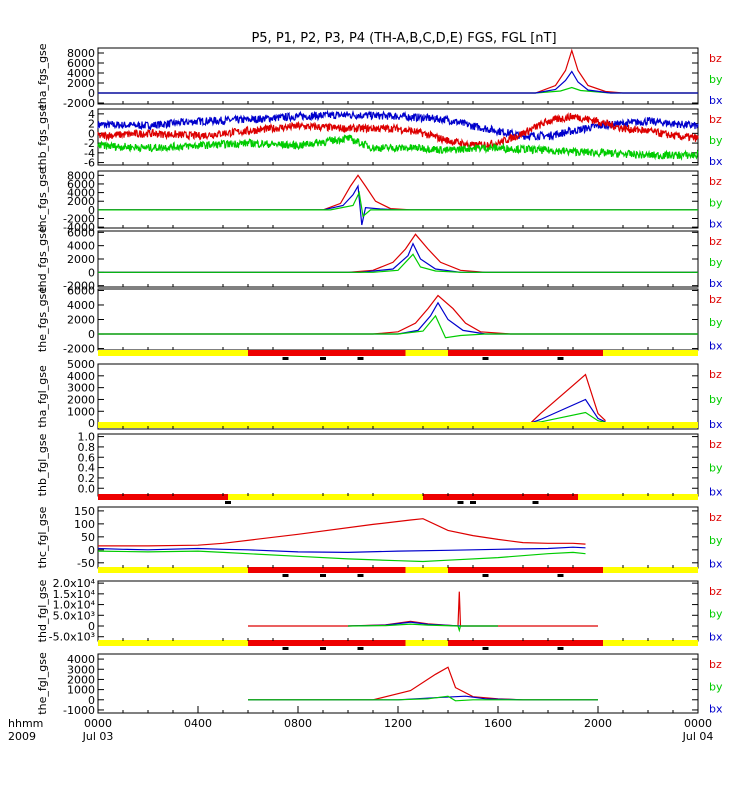 The image size is (750, 800). I want to click on x-tick-label: 1600, so click(498, 723).